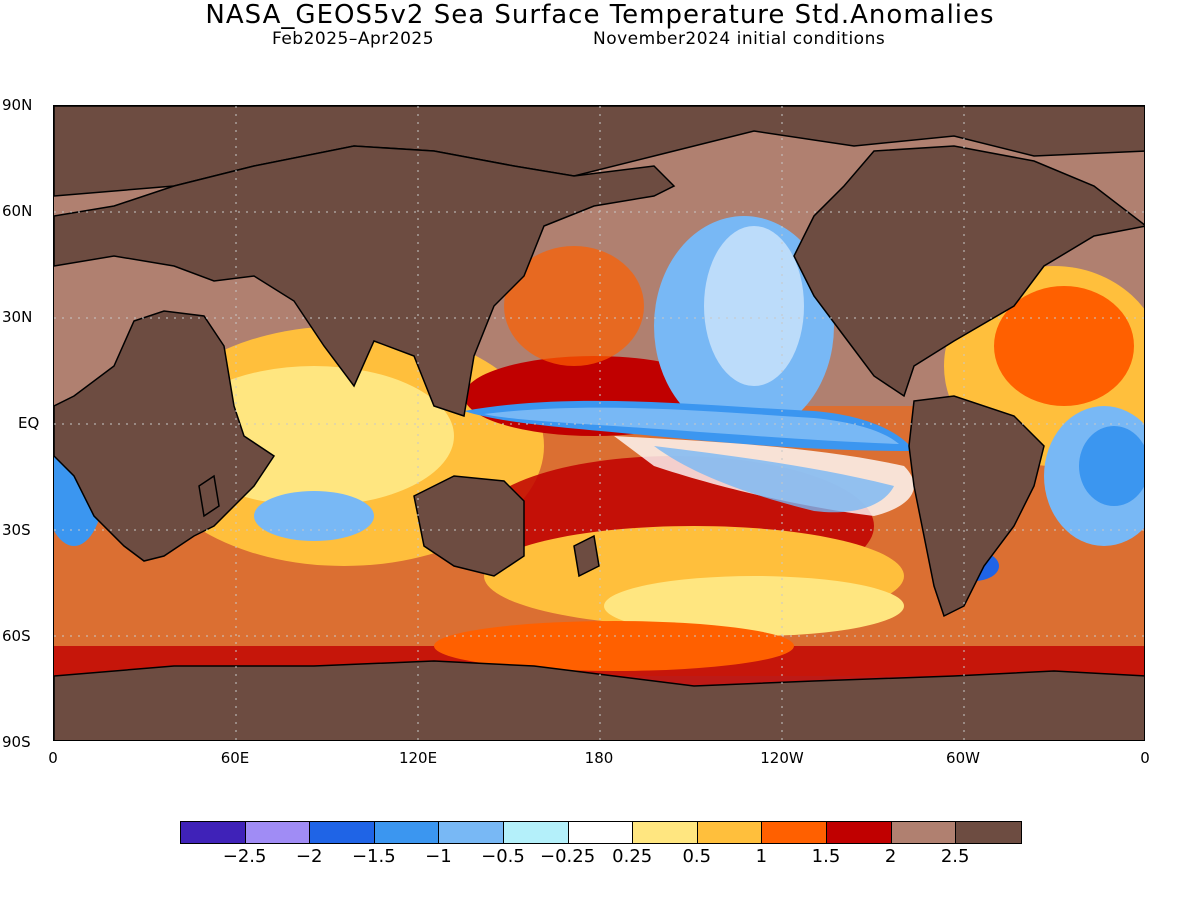  Describe the element at coordinates (614, 646) in the screenshot. I see `southern-ocean-orange` at that location.